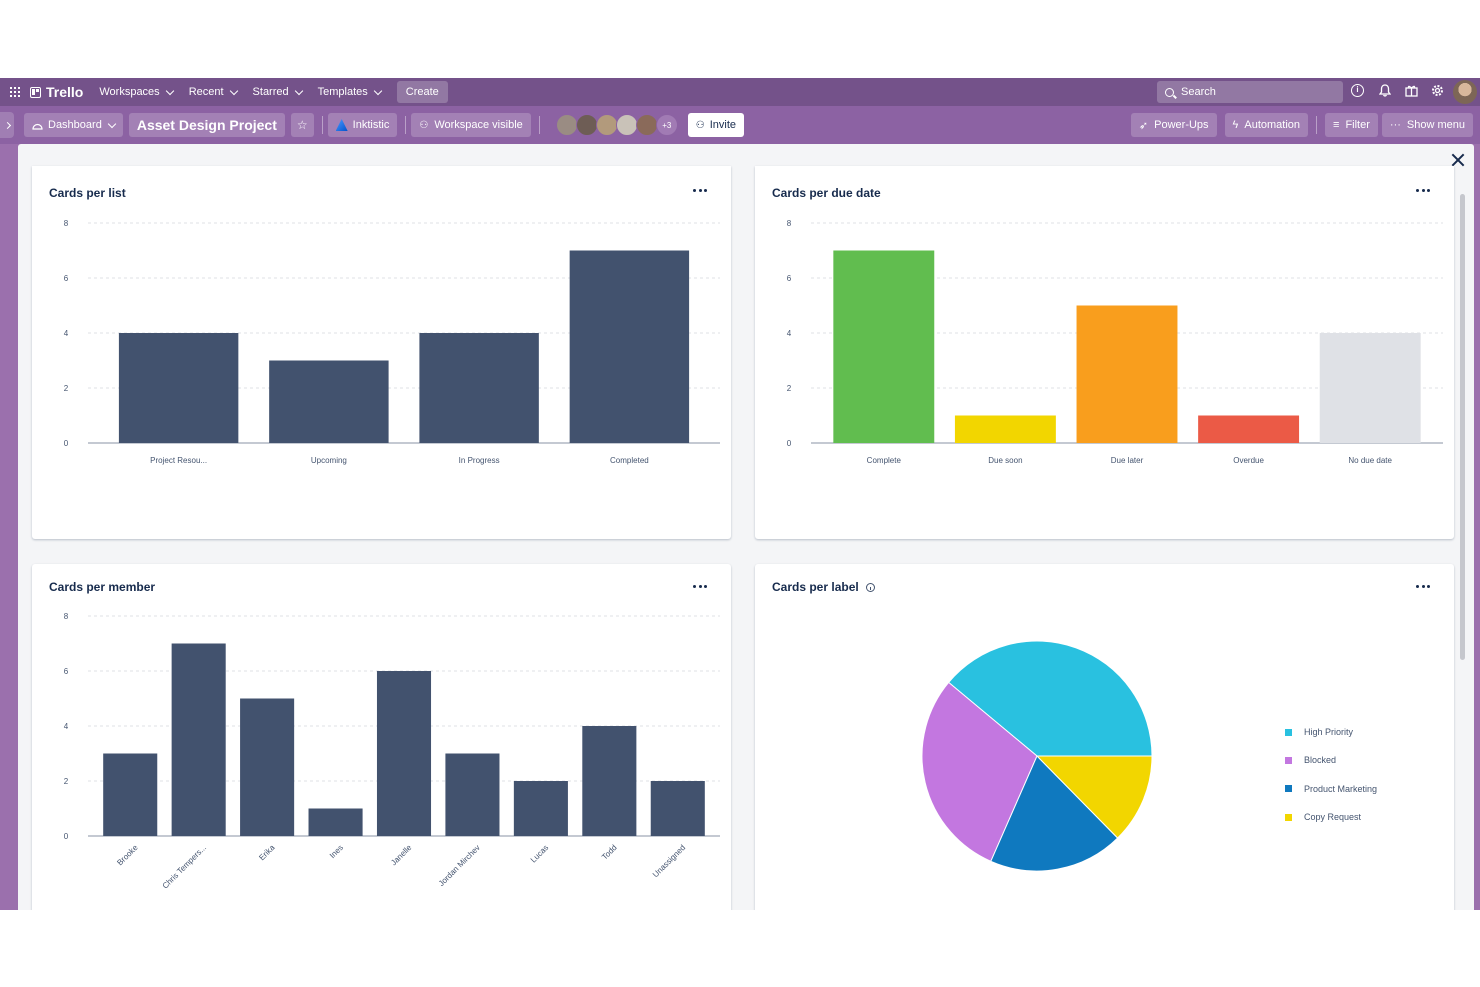 The height and width of the screenshot is (987, 1480). Describe the element at coordinates (278, 92) in the screenshot. I see `starred-menu: Starred` at that location.